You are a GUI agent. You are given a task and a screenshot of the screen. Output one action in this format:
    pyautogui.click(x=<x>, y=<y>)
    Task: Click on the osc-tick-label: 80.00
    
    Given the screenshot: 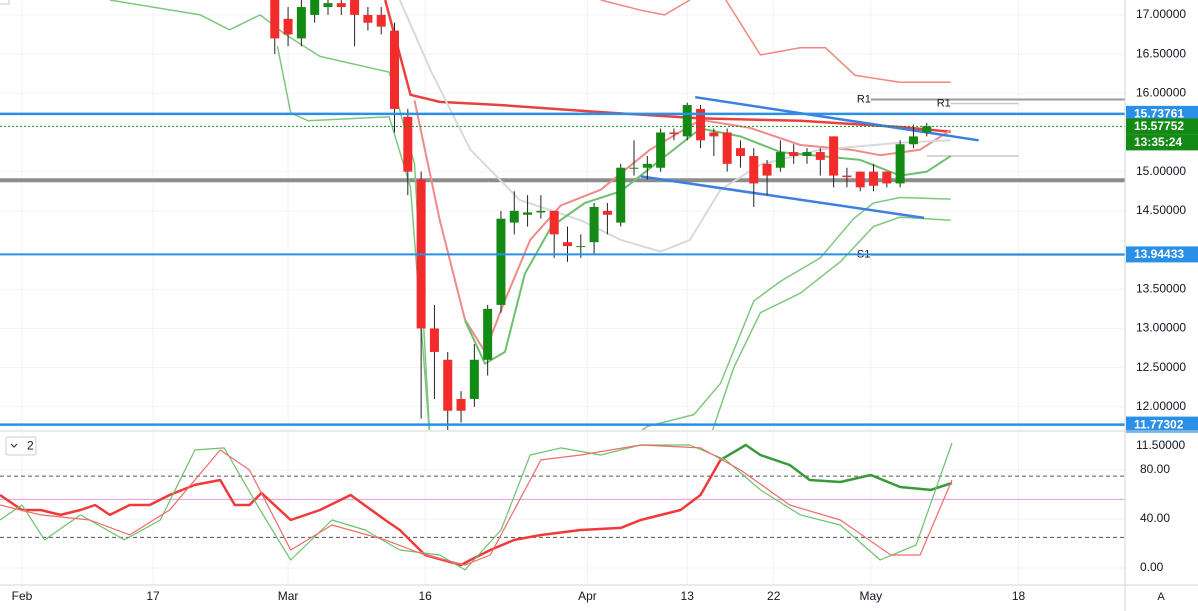 What is the action you would take?
    pyautogui.click(x=1155, y=469)
    